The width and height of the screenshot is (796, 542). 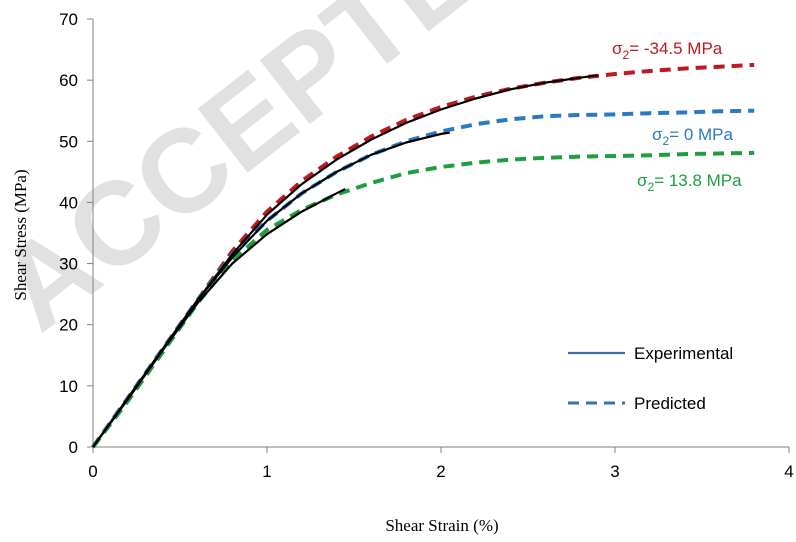 I want to click on series-labels: σ2= -34.5 MPa σ2= 0 MPa σ2= 13.8 MPa, so click(x=677, y=116).